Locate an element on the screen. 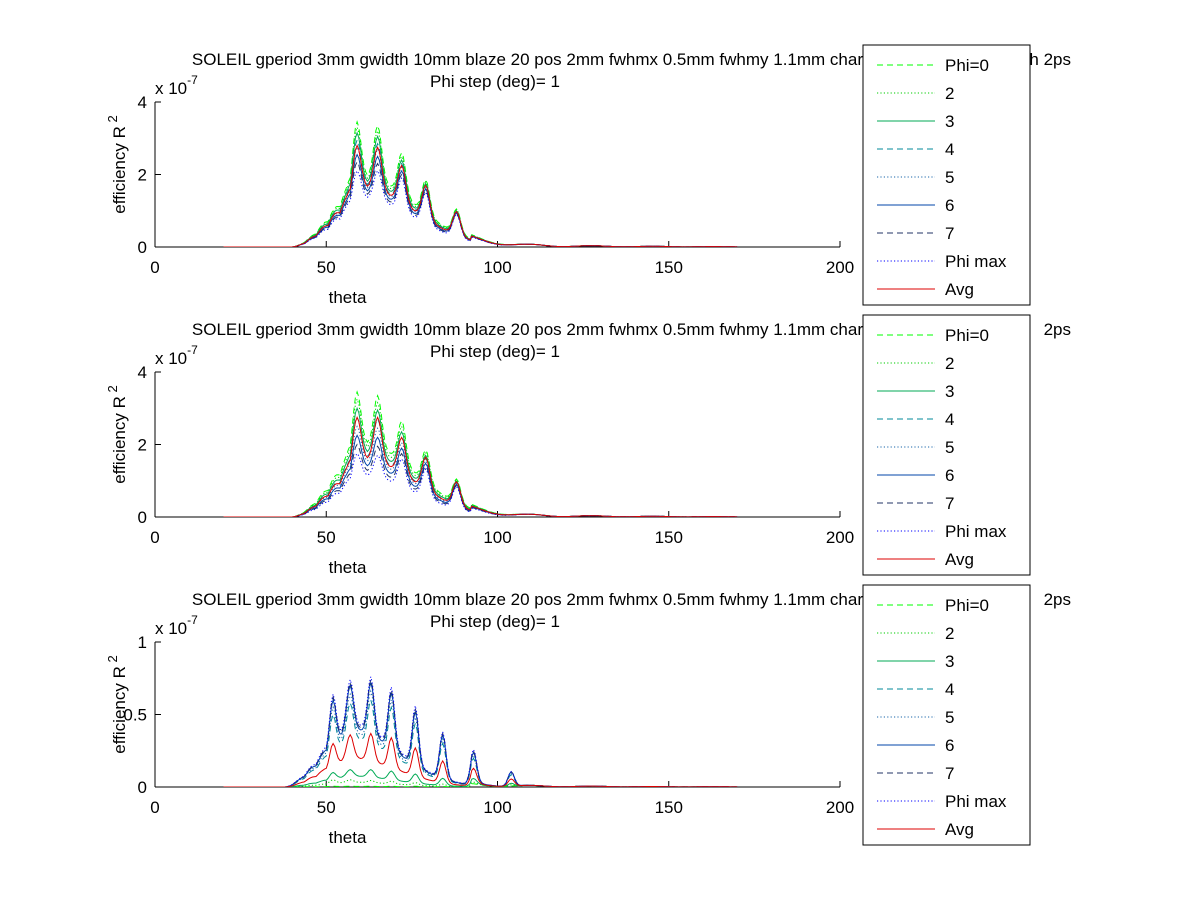  series-line-phi-max is located at coordinates (480, 731).